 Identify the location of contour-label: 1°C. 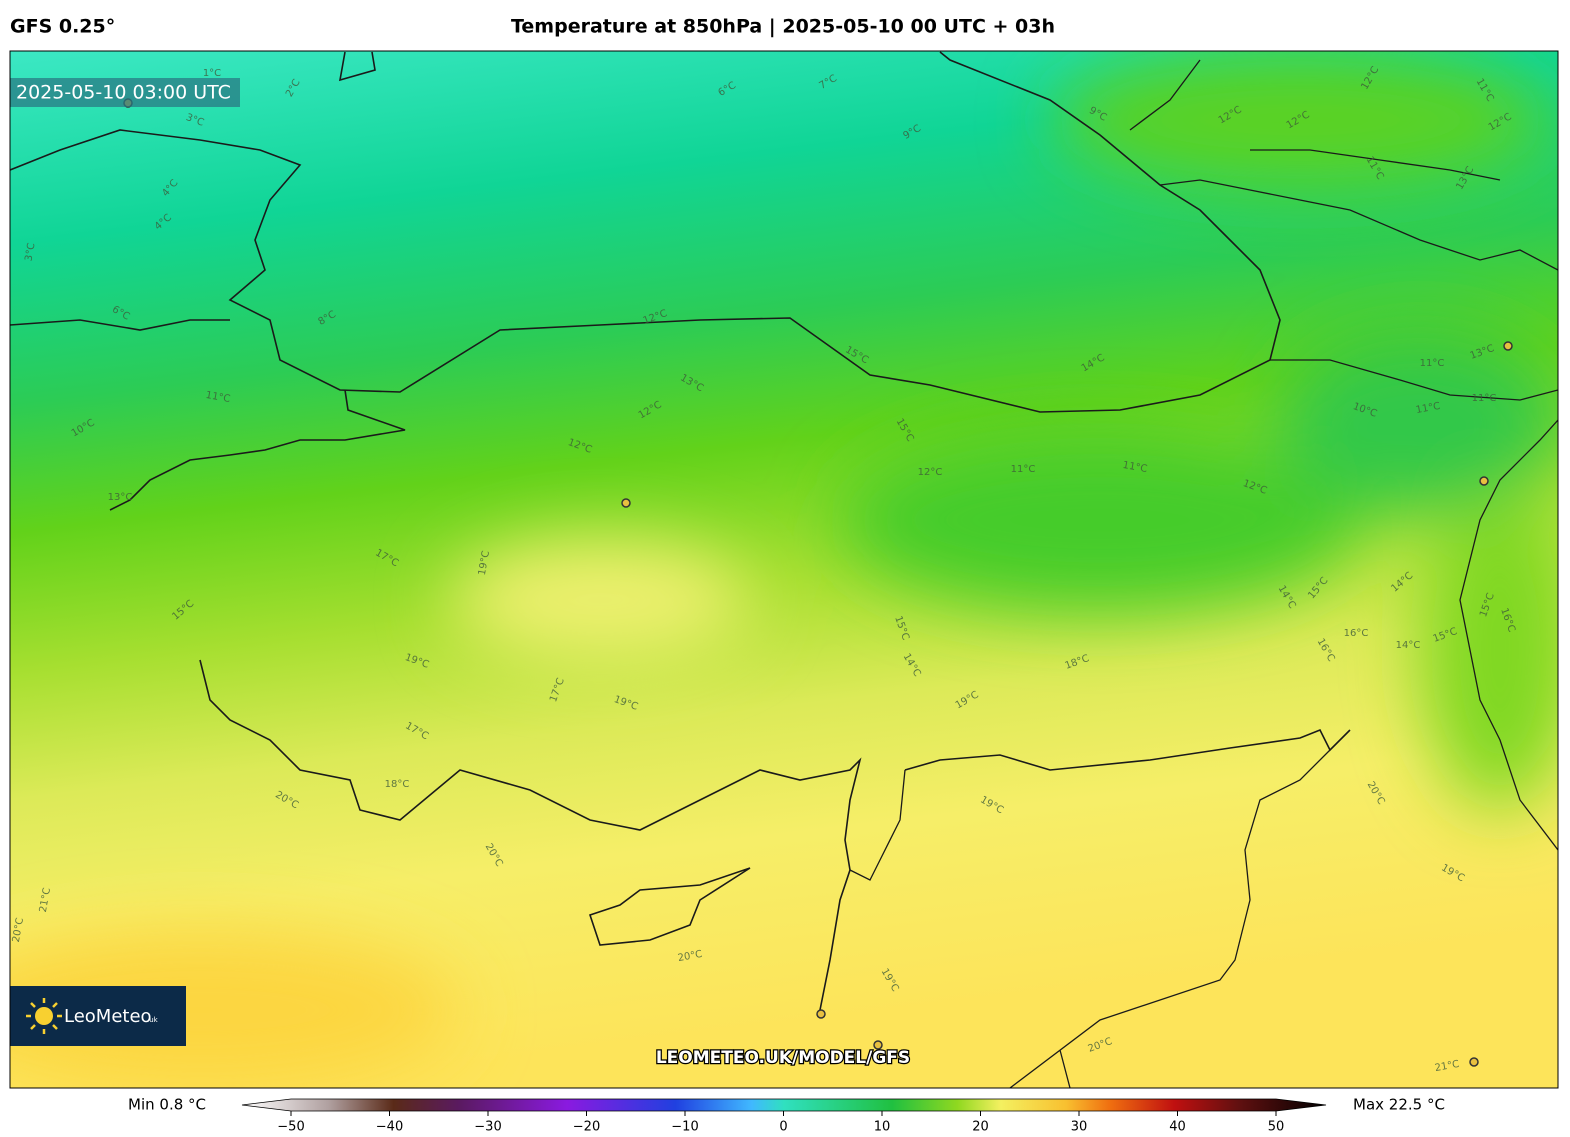
(212, 73).